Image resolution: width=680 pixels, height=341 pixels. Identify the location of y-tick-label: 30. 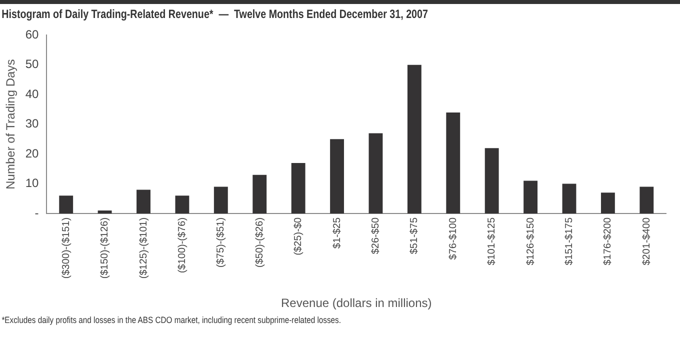
(32, 123).